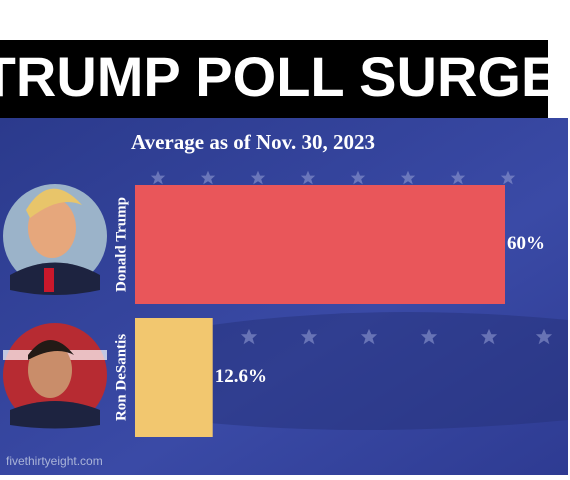  I want to click on source: fivethirtyeight.com, so click(54, 461).